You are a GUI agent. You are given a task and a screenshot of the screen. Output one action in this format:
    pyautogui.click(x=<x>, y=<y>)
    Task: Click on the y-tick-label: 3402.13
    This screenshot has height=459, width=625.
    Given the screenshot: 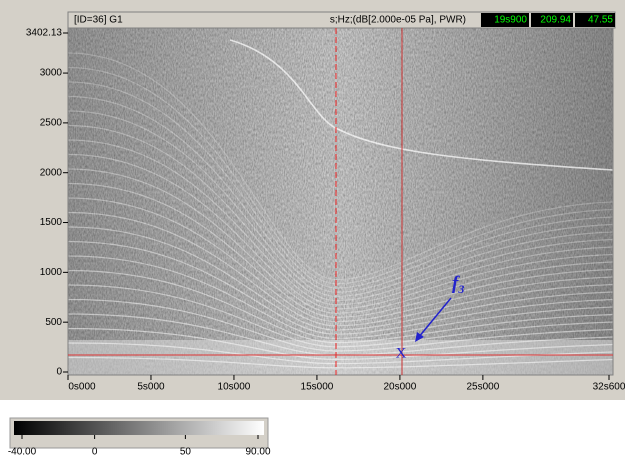 What is the action you would take?
    pyautogui.click(x=44, y=33)
    